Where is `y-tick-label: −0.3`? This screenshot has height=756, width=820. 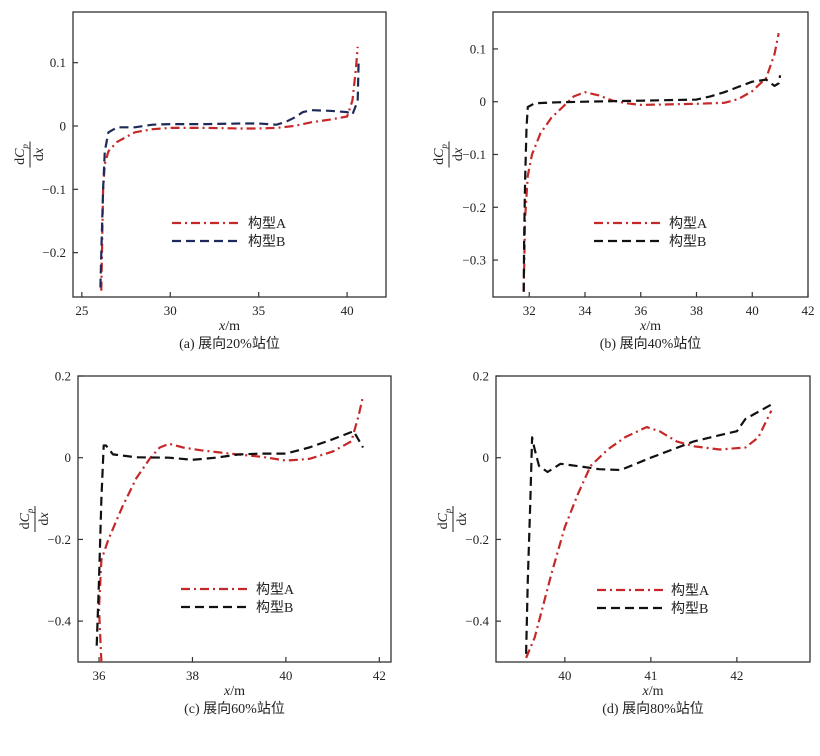 y-tick-label: −0.3 is located at coordinates (474, 260).